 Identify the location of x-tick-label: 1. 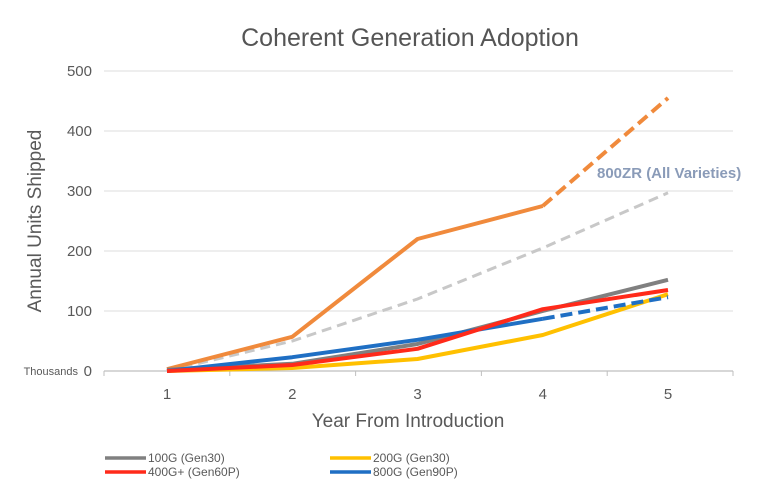
(167, 394).